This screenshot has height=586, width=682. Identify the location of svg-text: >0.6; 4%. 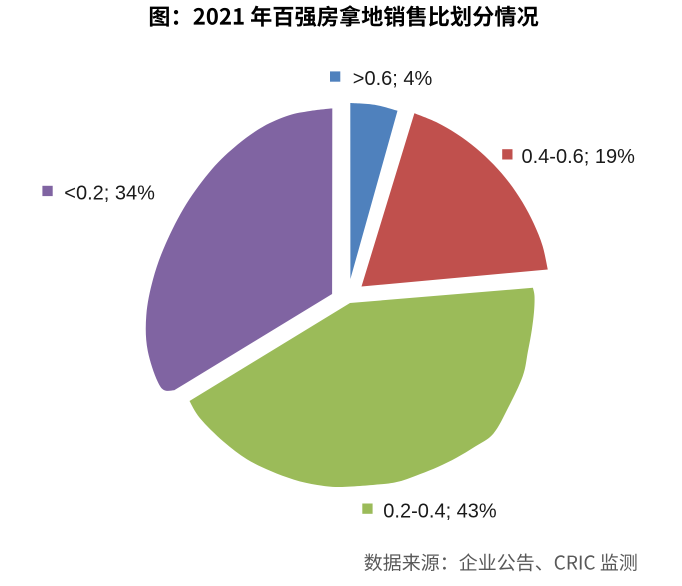
(393, 79).